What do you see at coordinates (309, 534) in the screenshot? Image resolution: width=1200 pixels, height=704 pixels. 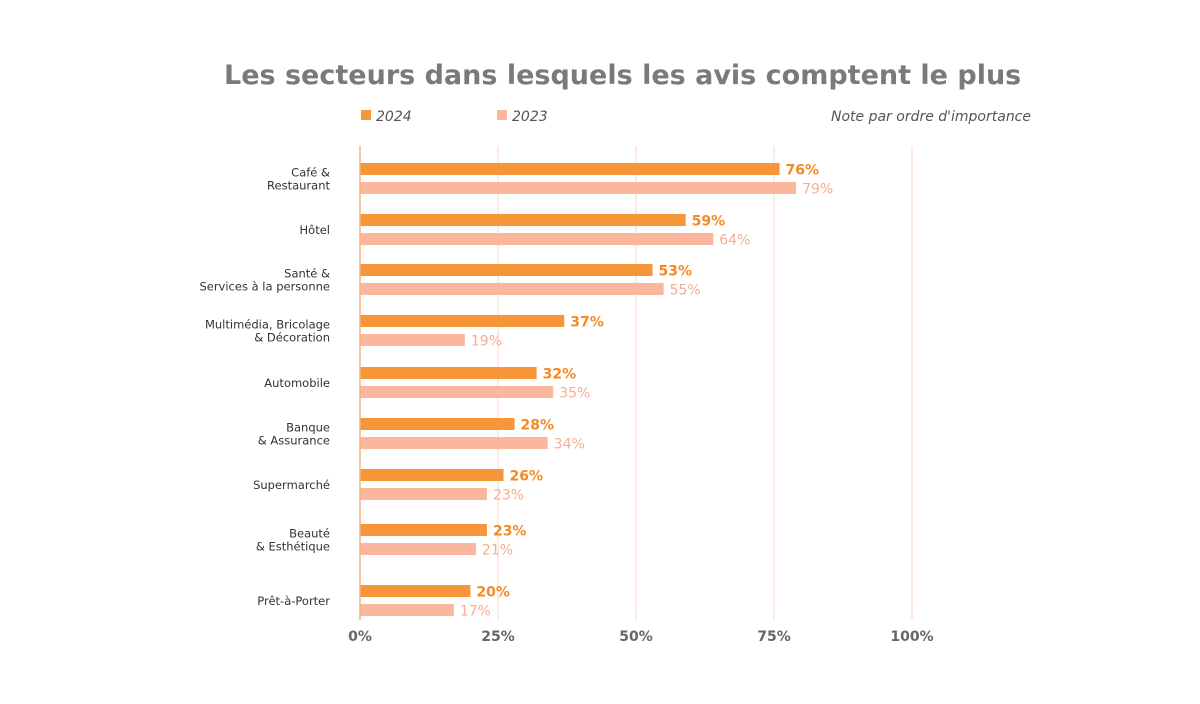 I see `category-label: Beauté` at bounding box center [309, 534].